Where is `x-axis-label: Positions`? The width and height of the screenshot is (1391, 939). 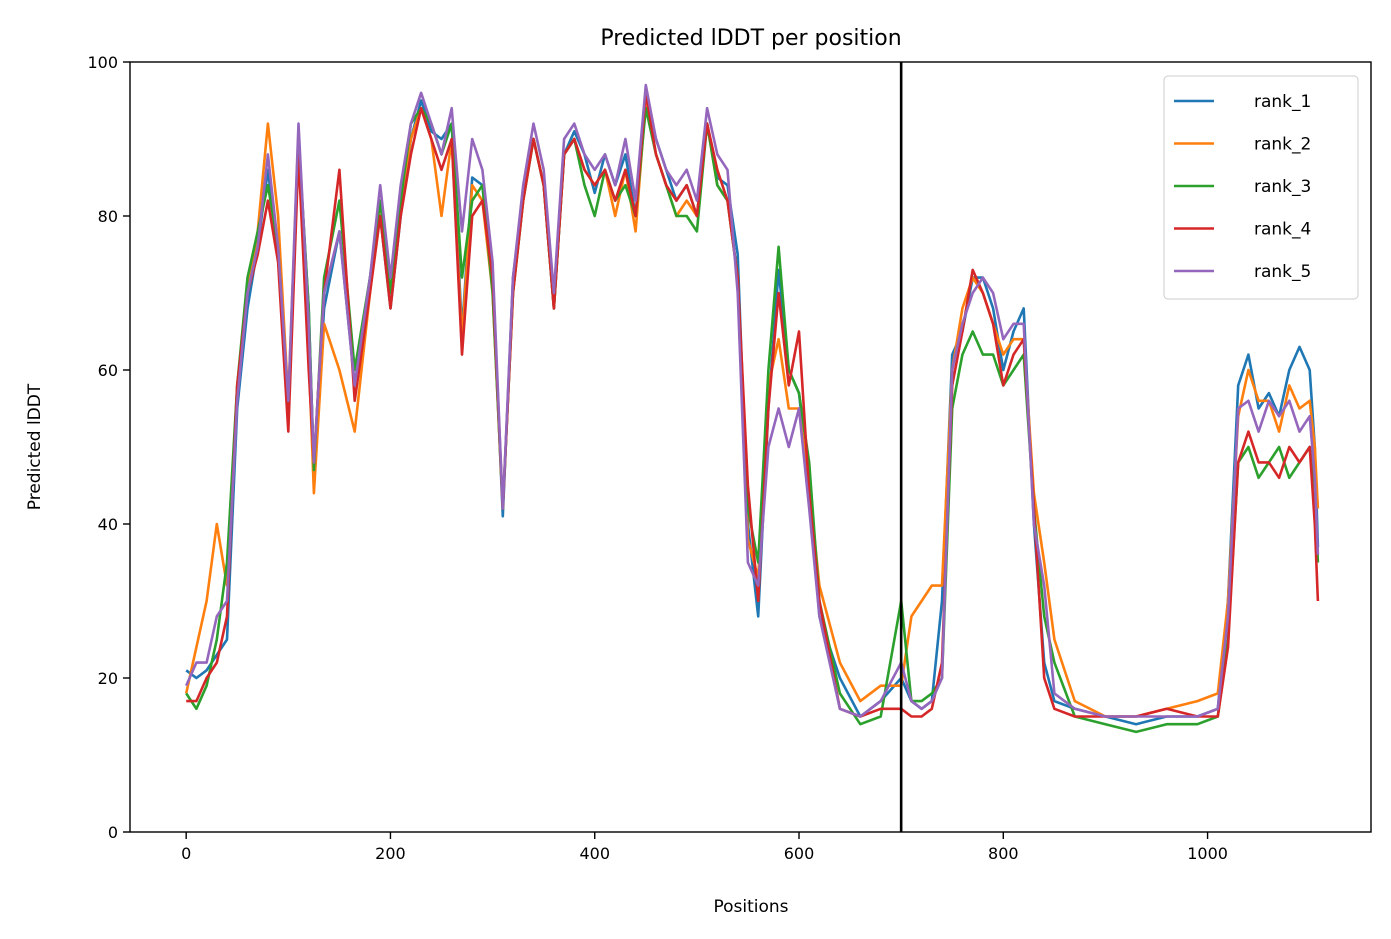
x-axis-label: Positions is located at coordinates (750, 907).